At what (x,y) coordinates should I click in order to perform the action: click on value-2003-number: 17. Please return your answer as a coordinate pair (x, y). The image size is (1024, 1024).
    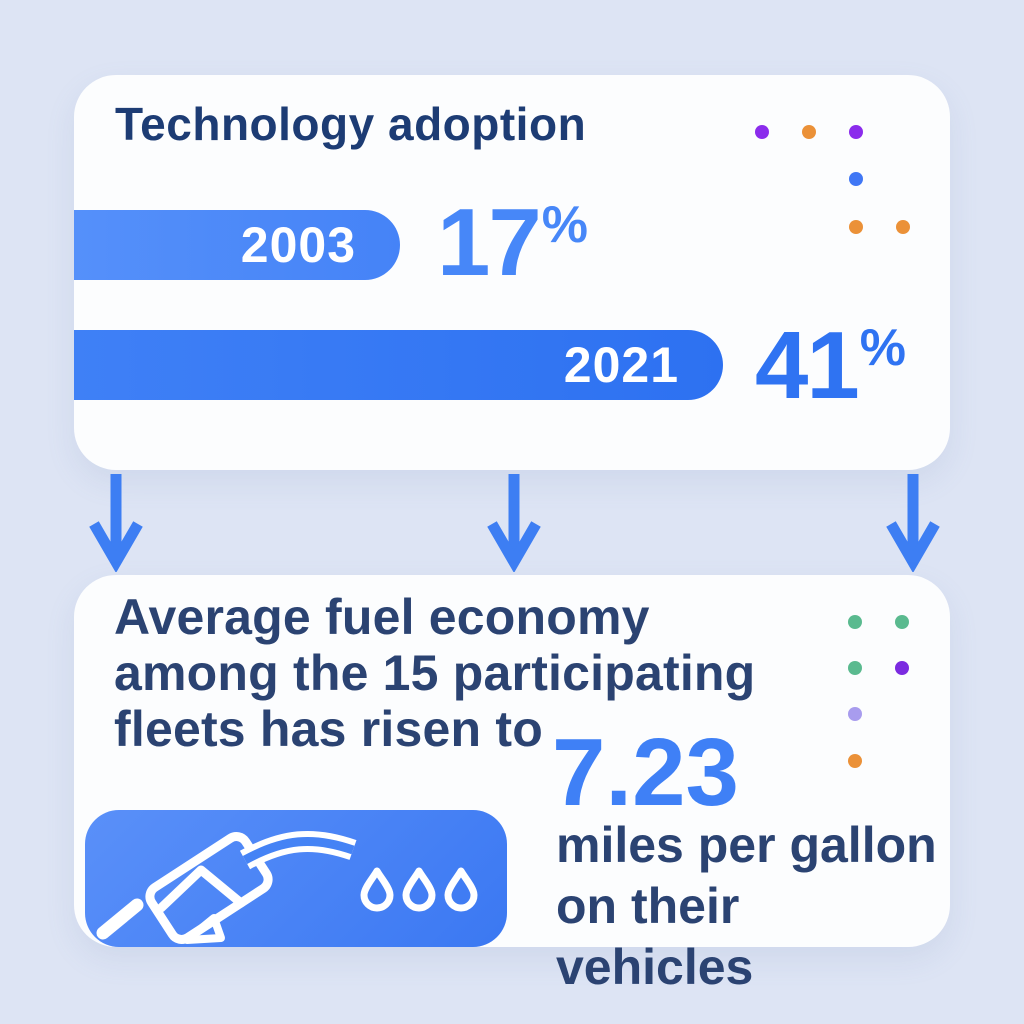
    Looking at the image, I should click on (489, 242).